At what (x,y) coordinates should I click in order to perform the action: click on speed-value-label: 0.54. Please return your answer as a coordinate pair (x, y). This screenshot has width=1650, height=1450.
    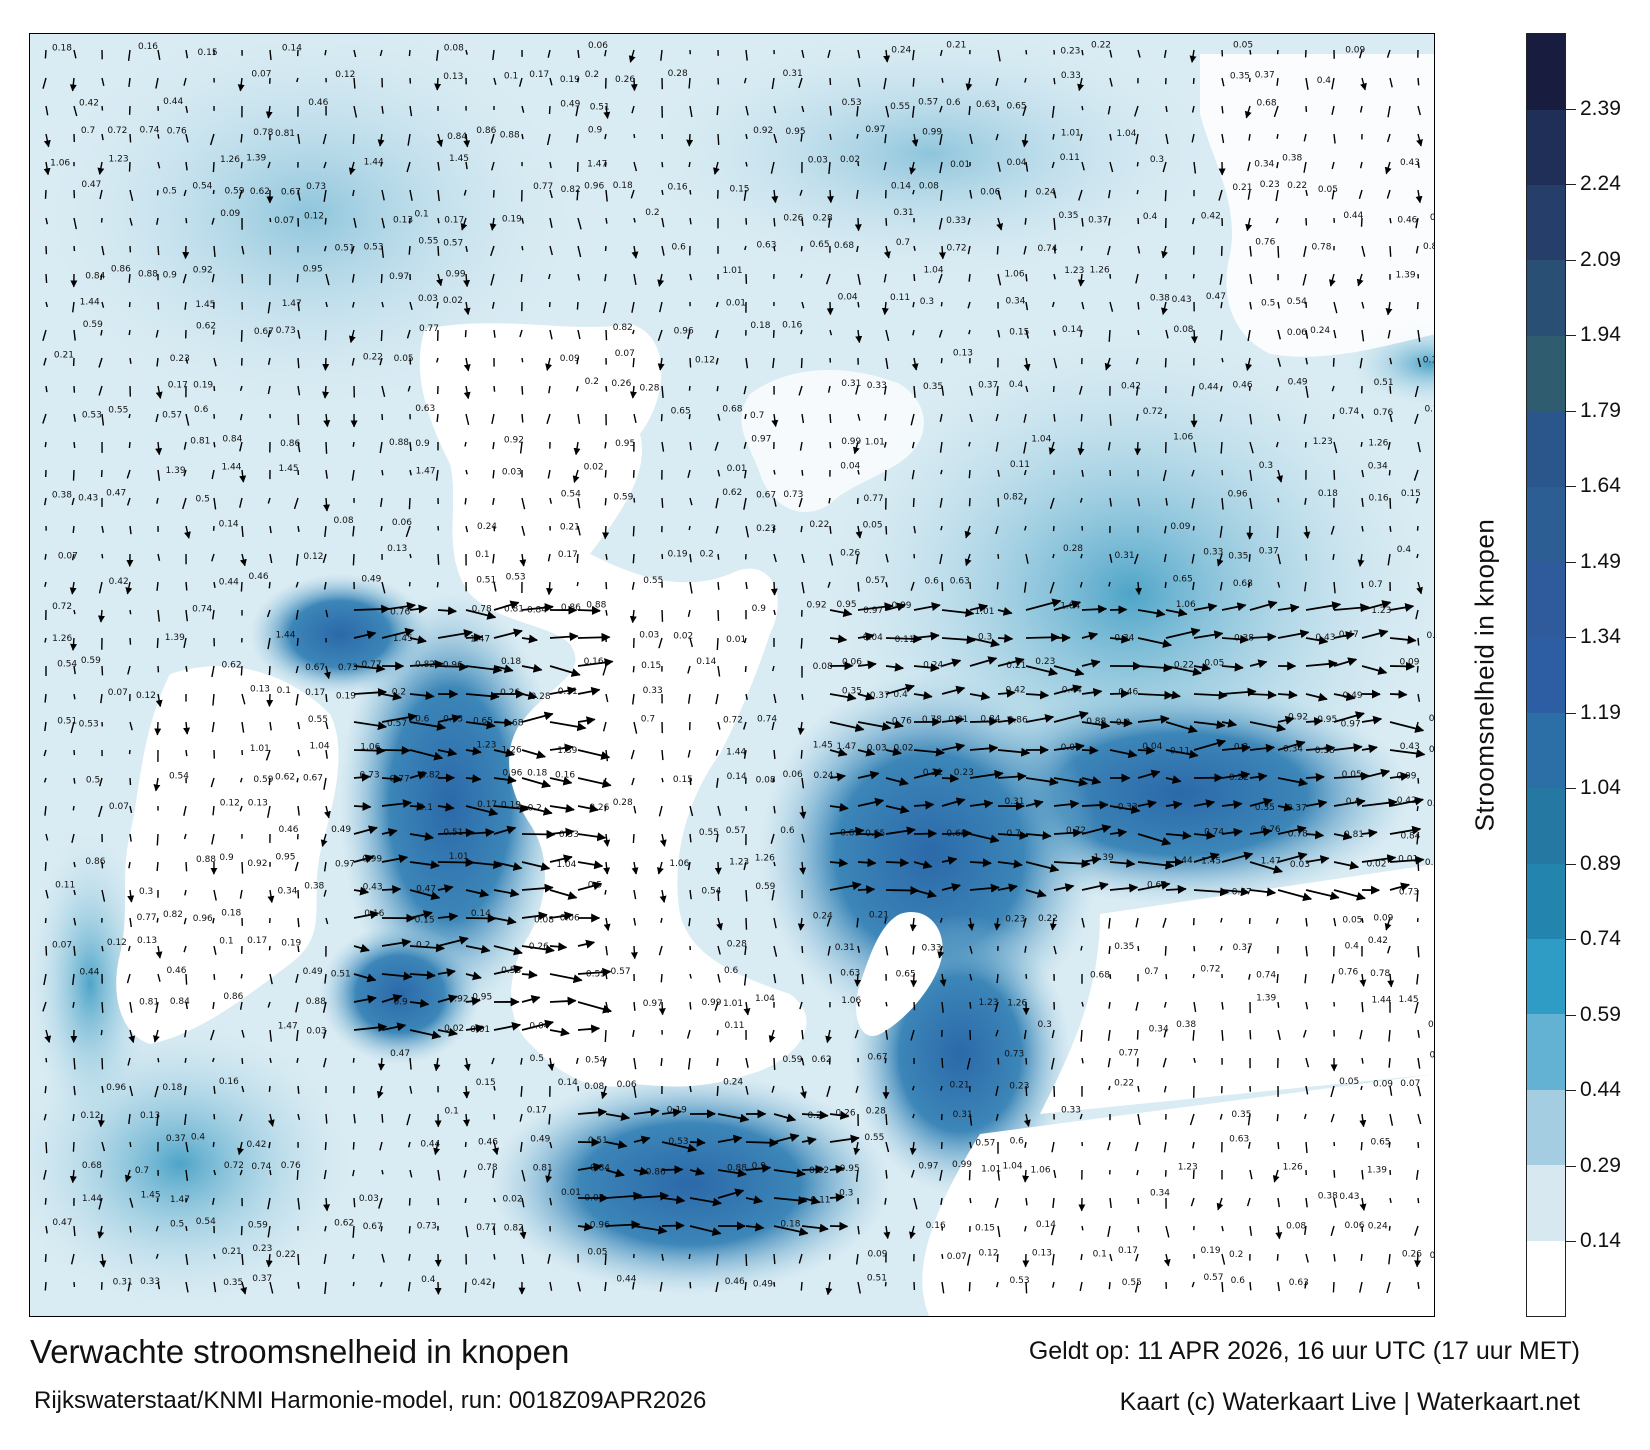
    Looking at the image, I should click on (179, 777).